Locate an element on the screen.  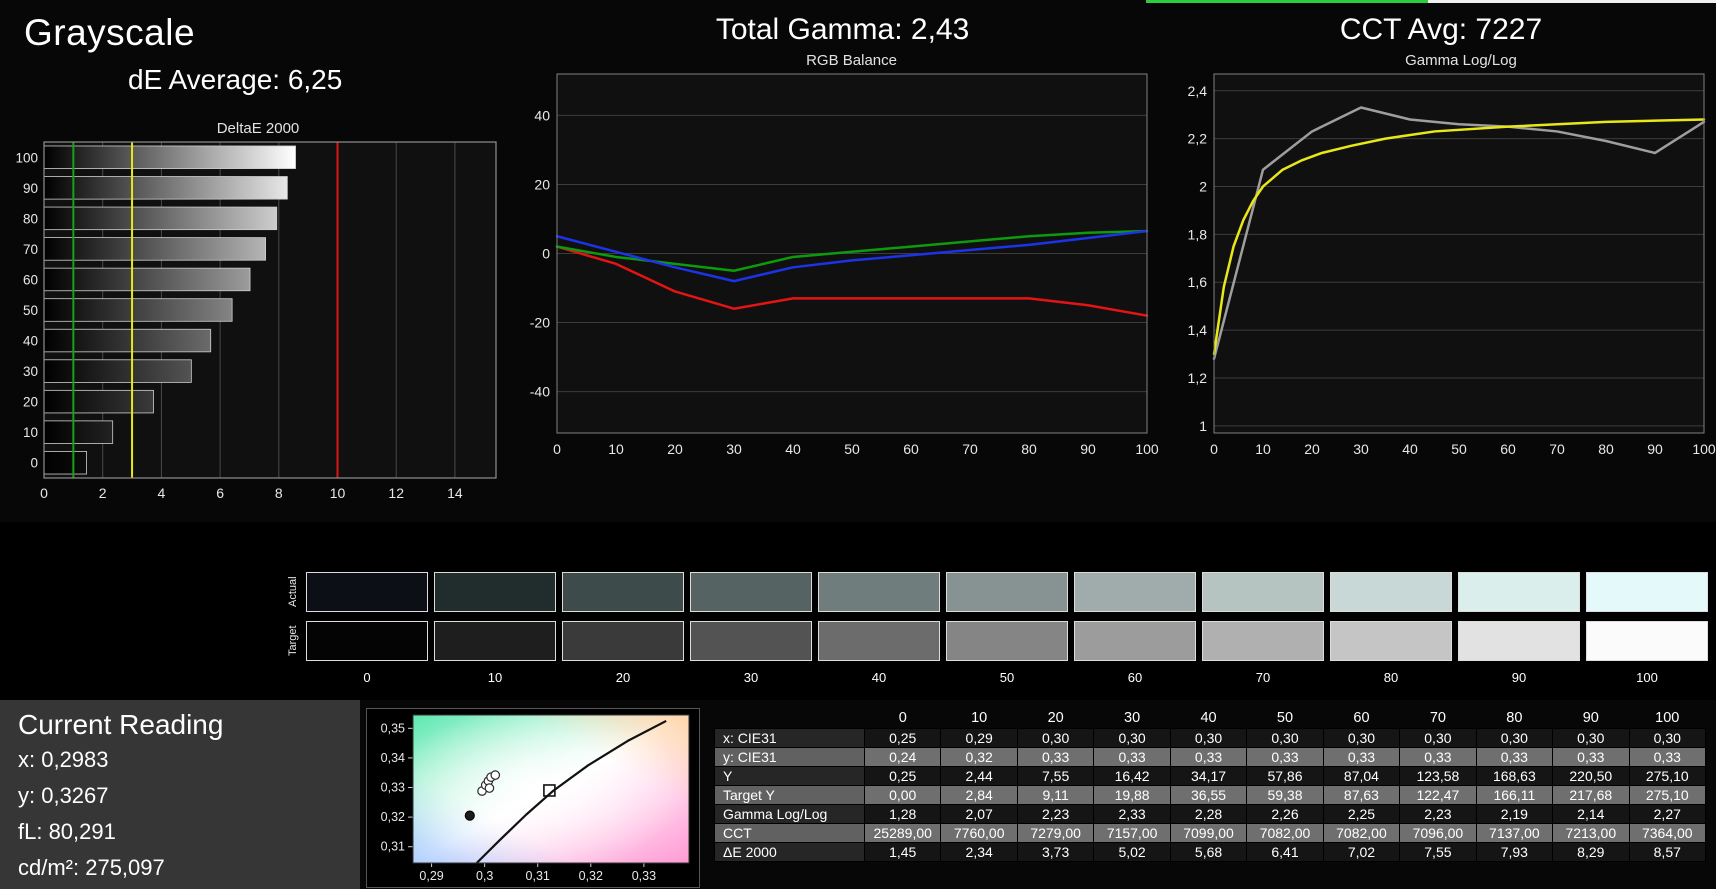
svg-text: 2,2 is located at coordinates (1198, 139).